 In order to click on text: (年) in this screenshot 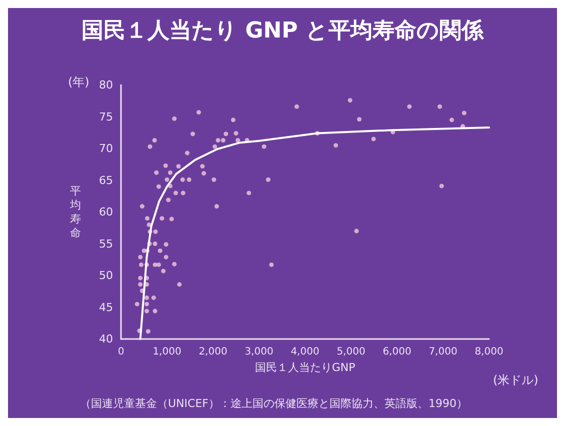, I will do `click(79, 82)`.